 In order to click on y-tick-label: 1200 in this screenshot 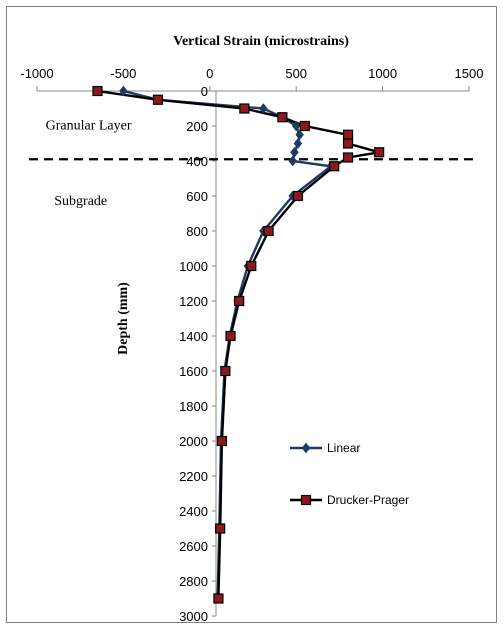, I will do `click(193, 301)`.